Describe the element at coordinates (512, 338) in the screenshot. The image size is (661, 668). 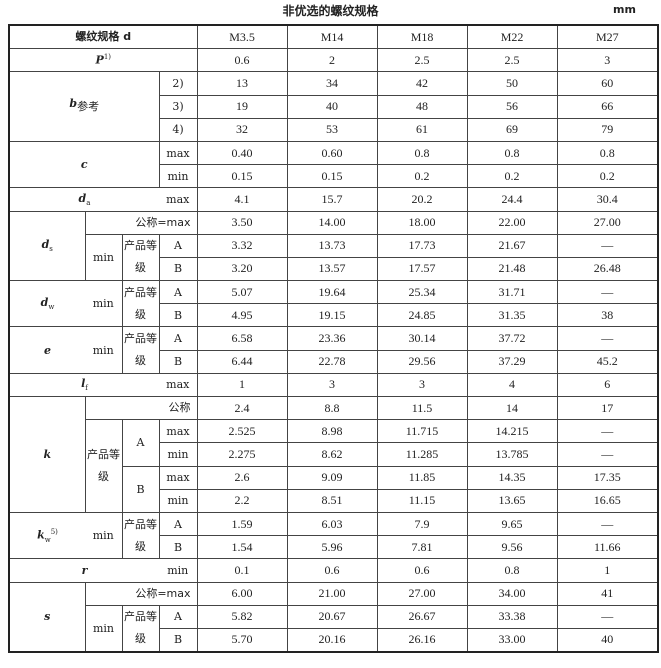
I see `value-cell: 37.72` at that location.